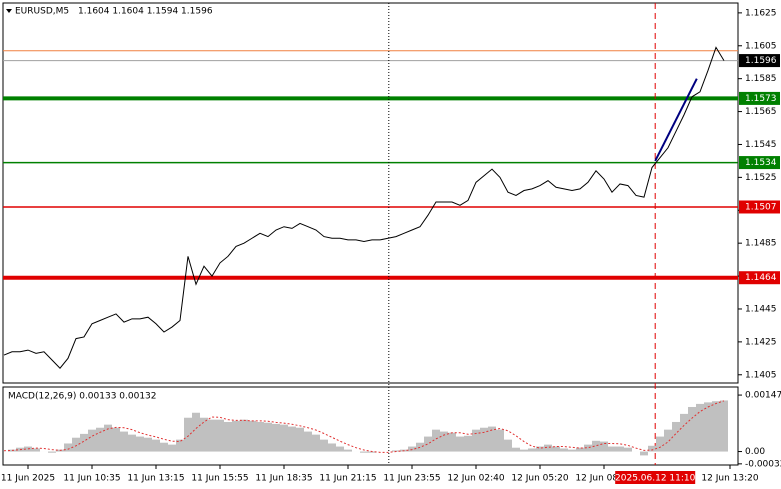 This screenshot has height=489, width=781. Describe the element at coordinates (91, 479) in the screenshot. I see `x-tick-label: 11 Jun 10:35` at that location.